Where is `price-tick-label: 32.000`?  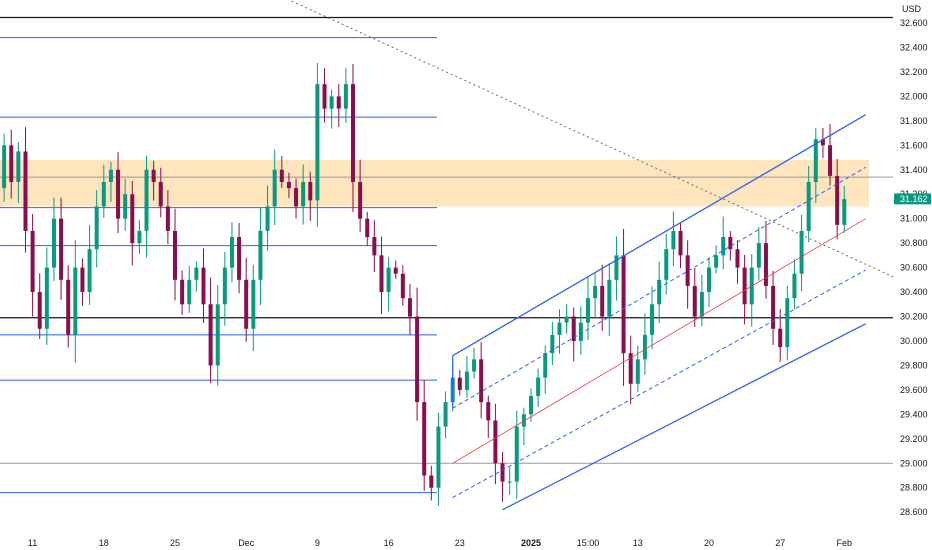 price-tick-label: 32.000 is located at coordinates (914, 96).